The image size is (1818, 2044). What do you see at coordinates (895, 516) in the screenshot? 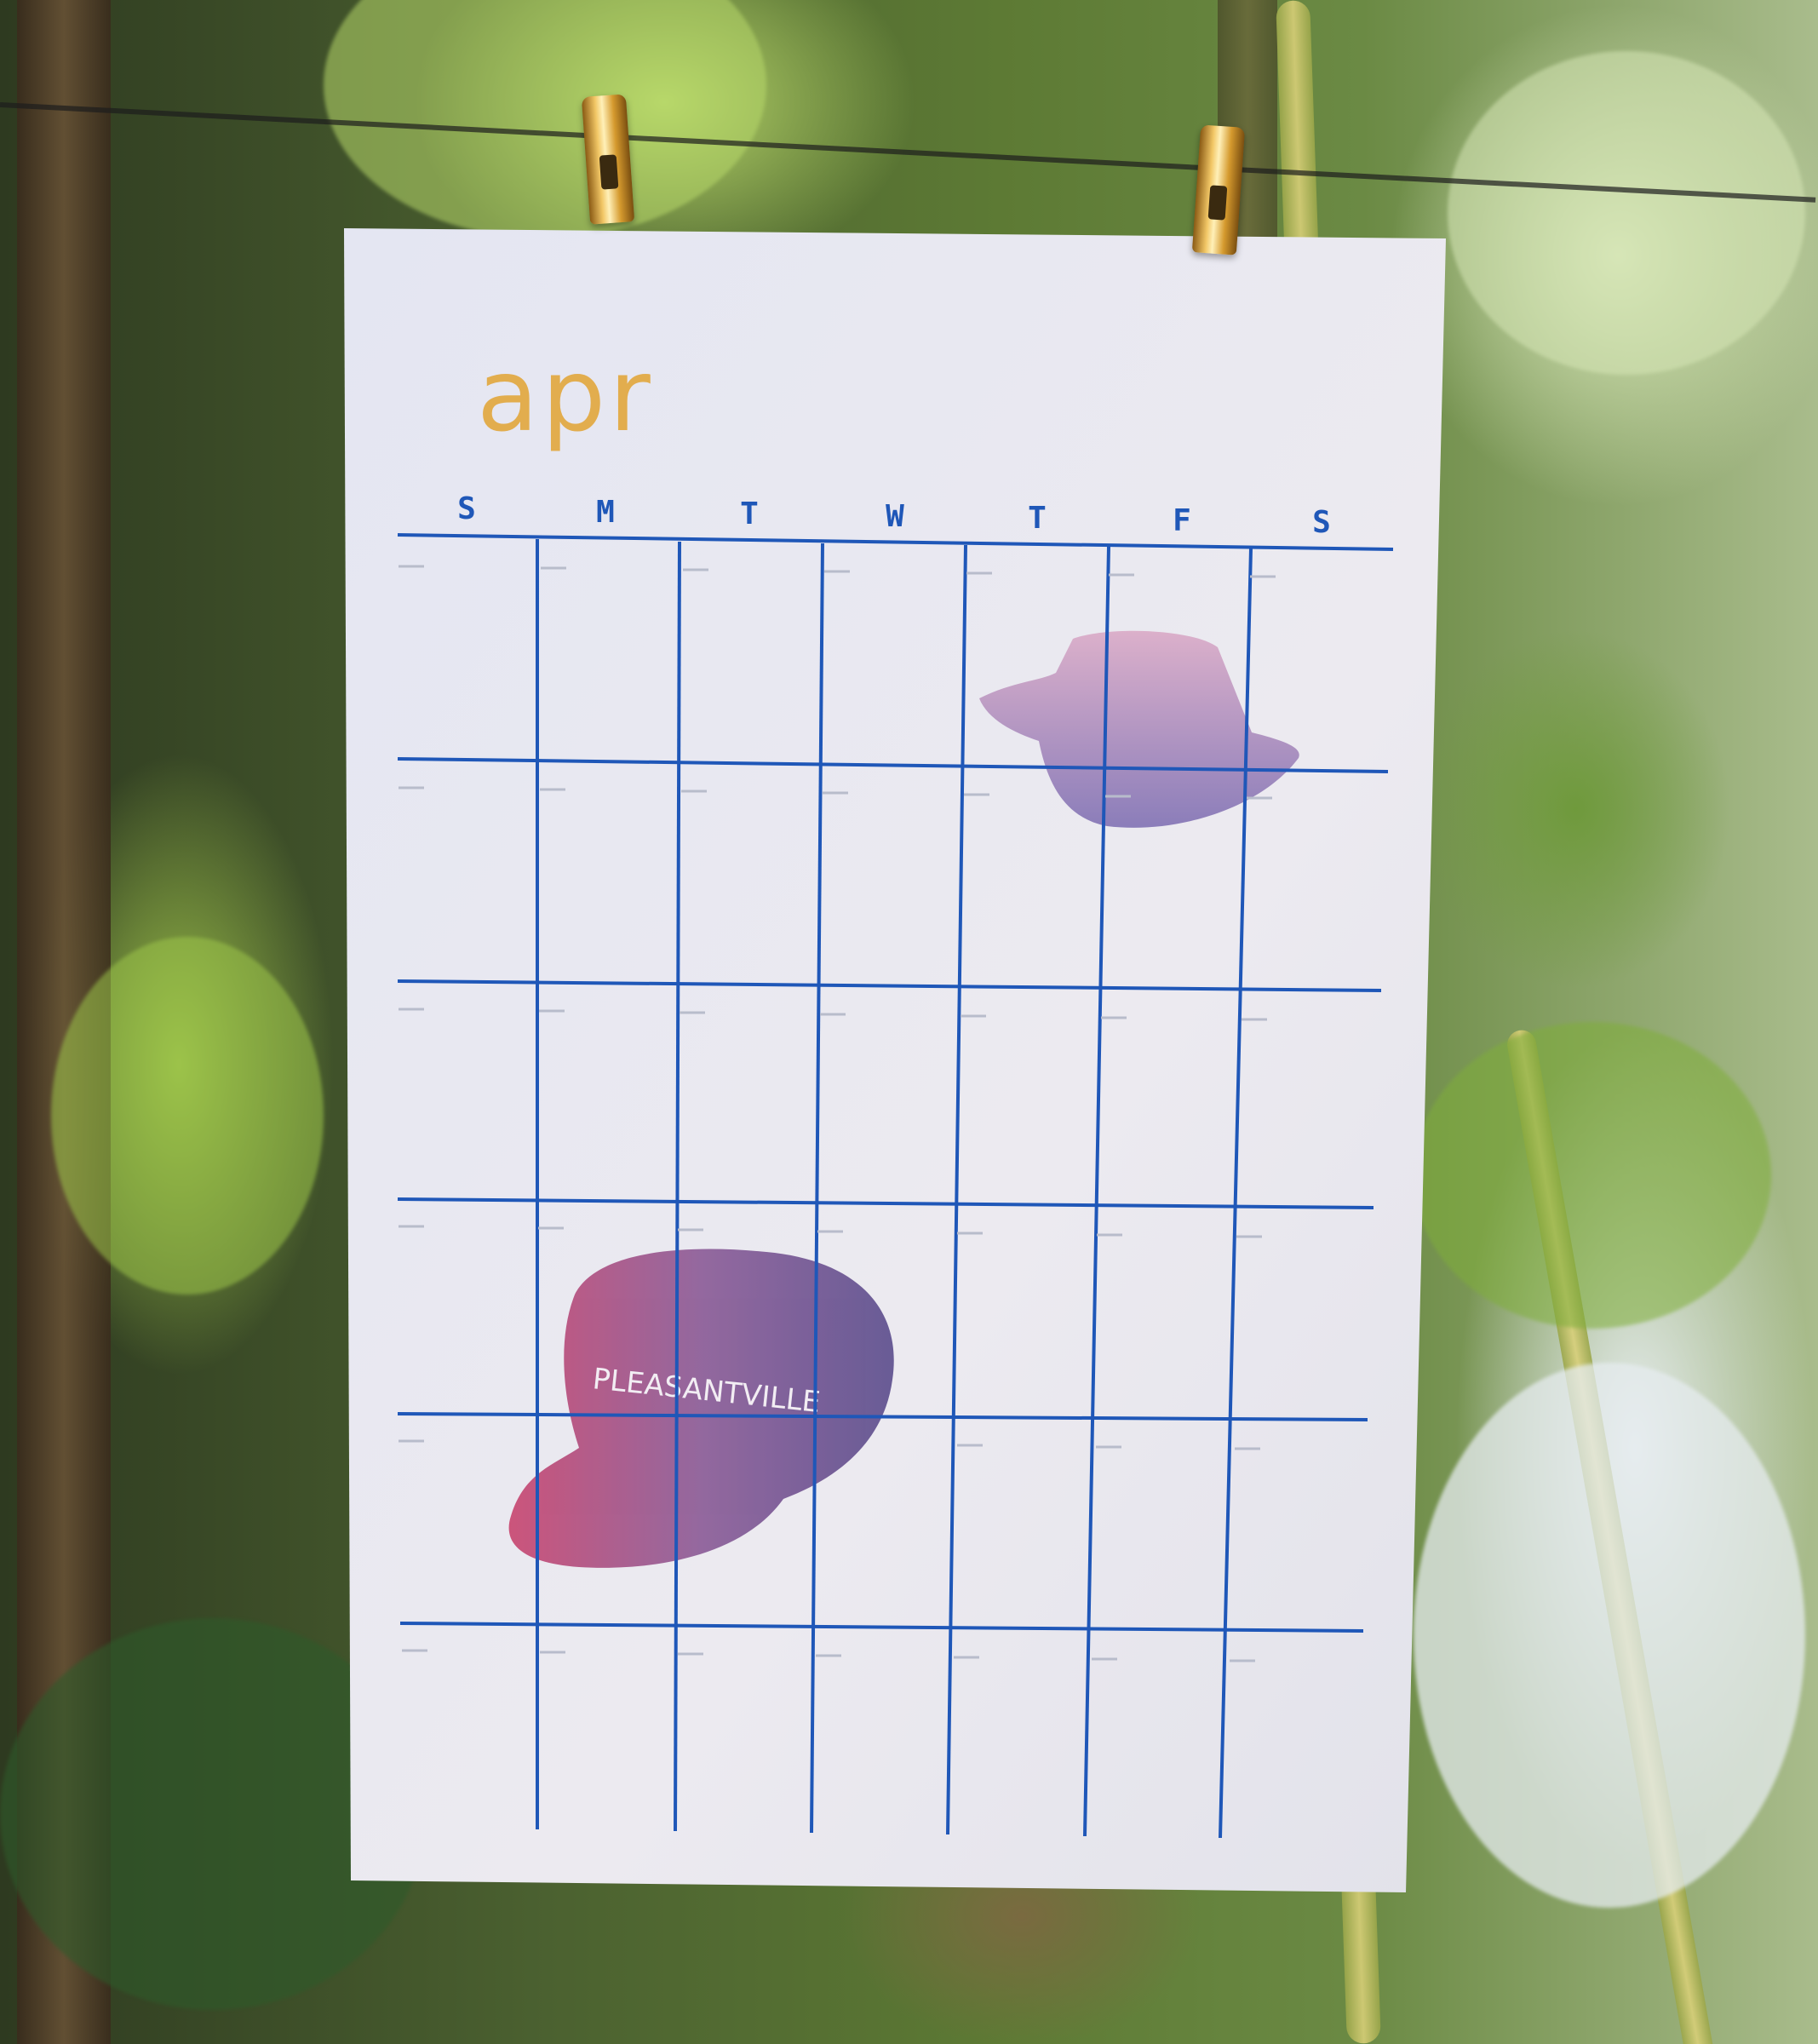
I see `weekday-wednesday: W` at bounding box center [895, 516].